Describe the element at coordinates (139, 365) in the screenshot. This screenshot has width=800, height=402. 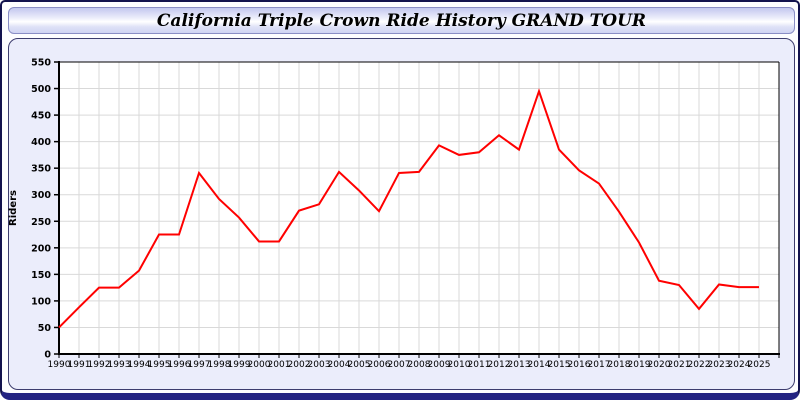
I see `x-tick-label: 1994` at that location.